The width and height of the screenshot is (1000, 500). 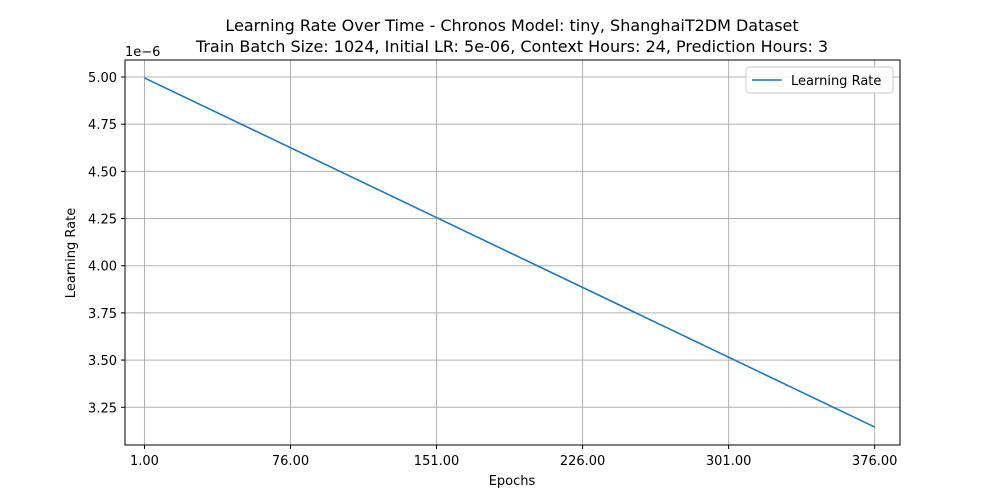 What do you see at coordinates (729, 461) in the screenshot?
I see `x-tick-label: 301.00` at bounding box center [729, 461].